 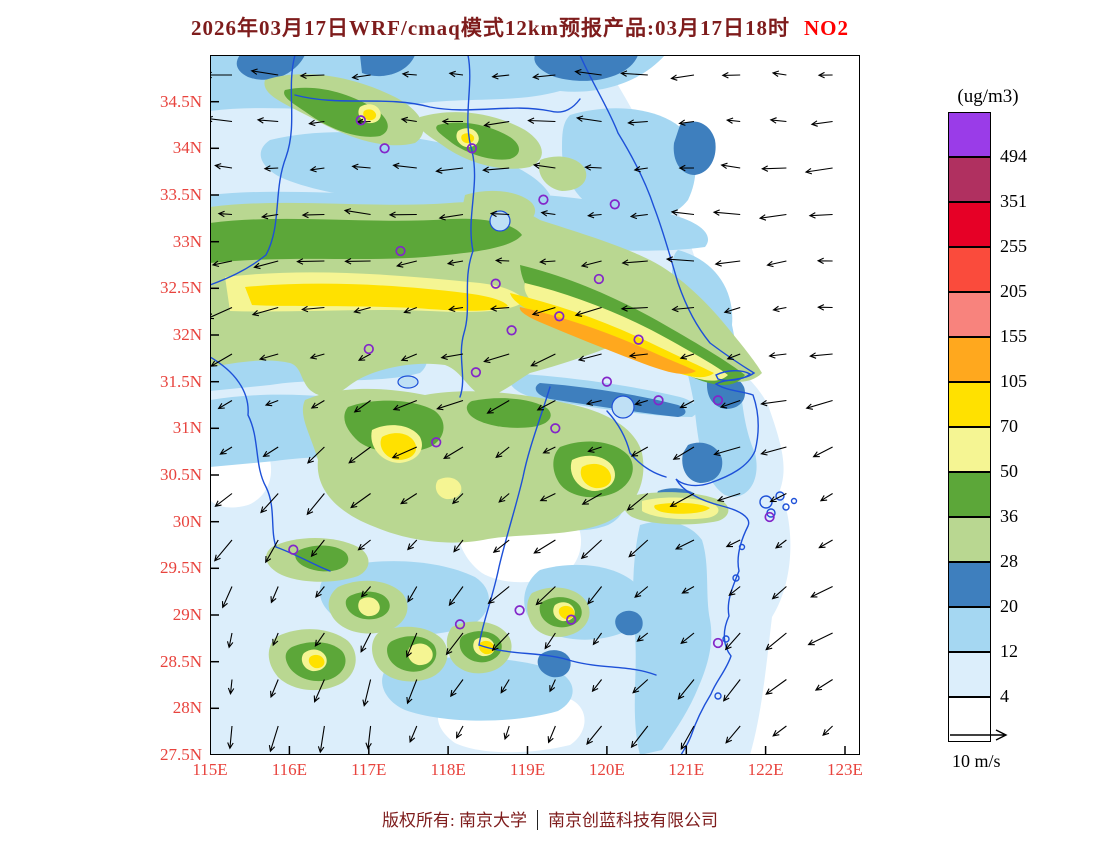 What do you see at coordinates (826, 28) in the screenshot?
I see `title-species: NO2` at bounding box center [826, 28].